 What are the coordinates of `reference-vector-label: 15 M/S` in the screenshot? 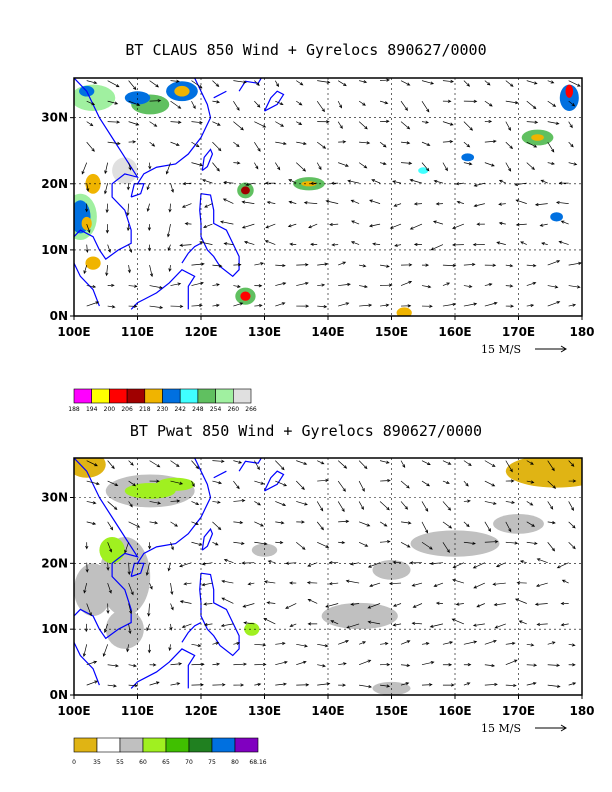 It's located at (501, 728).